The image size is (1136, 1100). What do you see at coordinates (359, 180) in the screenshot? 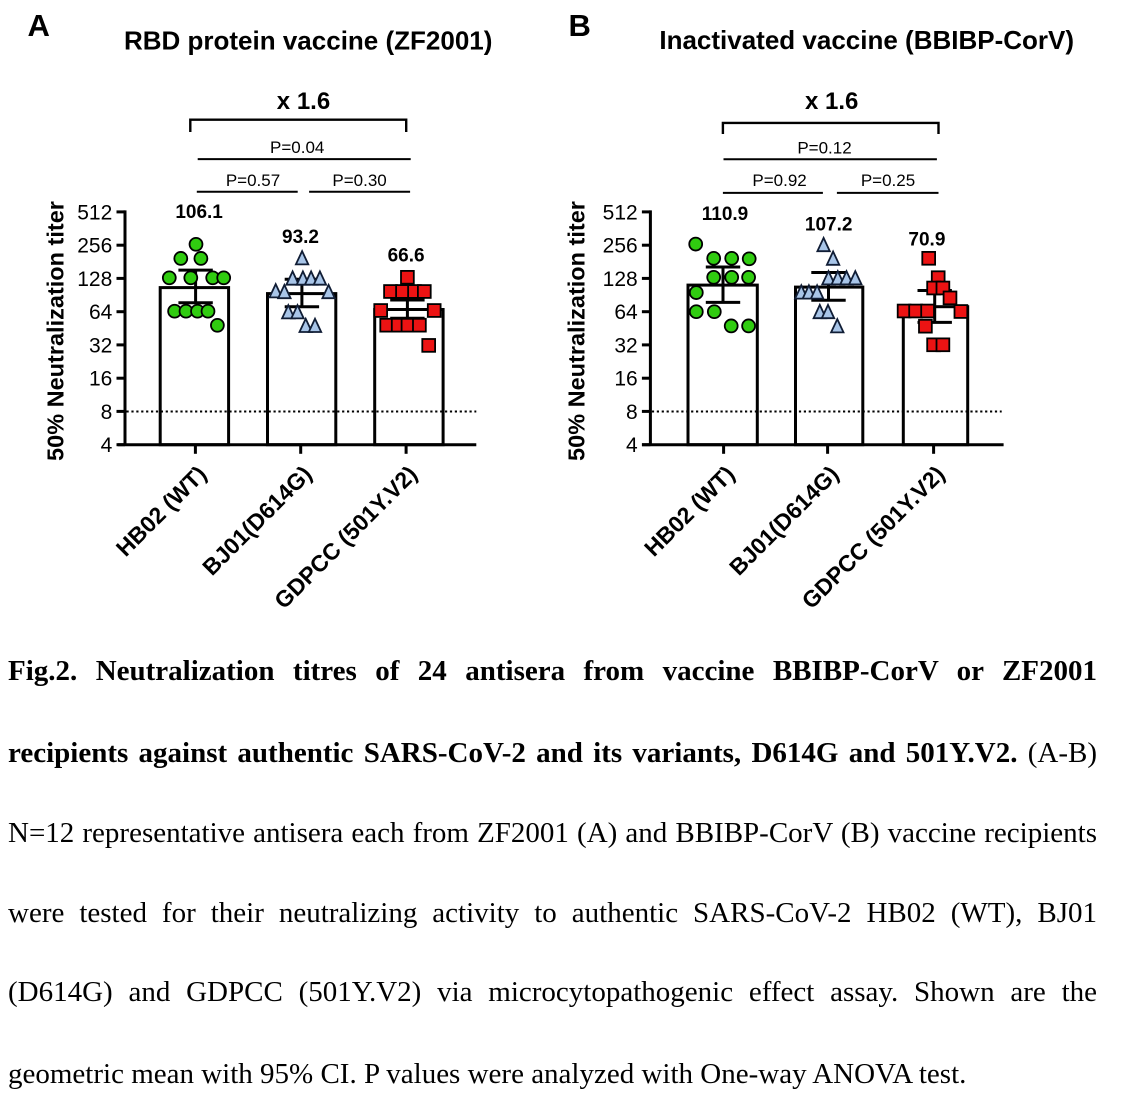
I see `svg-text: P=0.30` at bounding box center [359, 180].